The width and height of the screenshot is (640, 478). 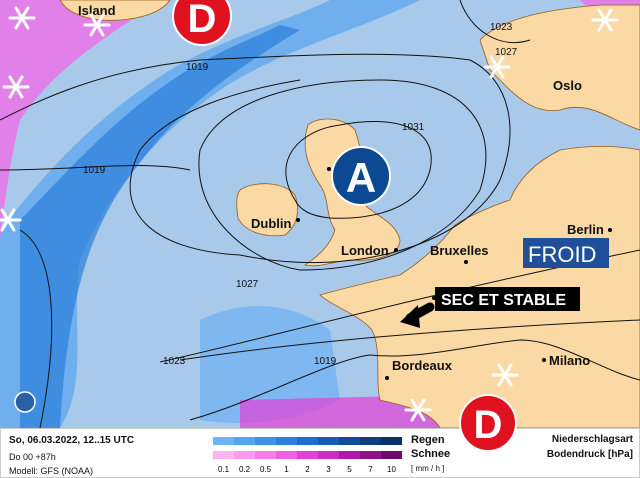 What do you see at coordinates (265, 469) in the screenshot?
I see `scale-tick: 0.5` at bounding box center [265, 469].